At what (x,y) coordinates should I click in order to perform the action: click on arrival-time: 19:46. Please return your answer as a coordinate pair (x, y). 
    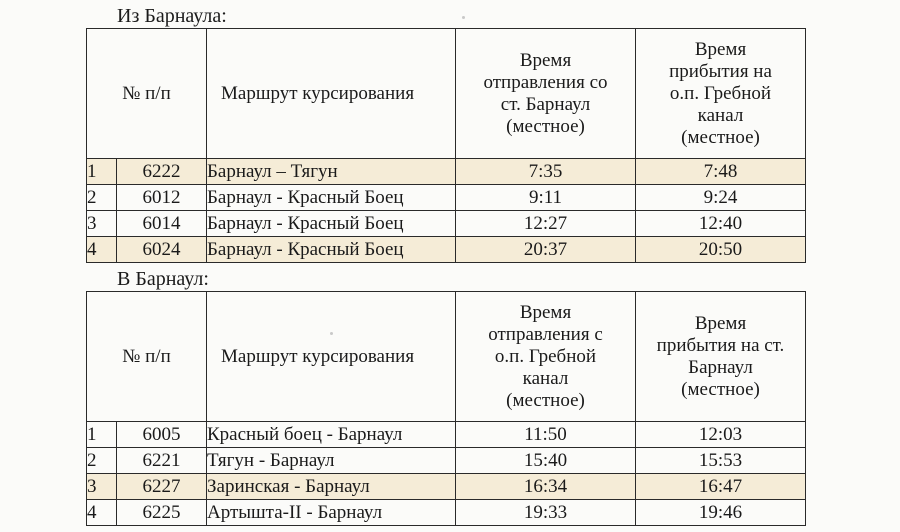
    Looking at the image, I should click on (720, 512).